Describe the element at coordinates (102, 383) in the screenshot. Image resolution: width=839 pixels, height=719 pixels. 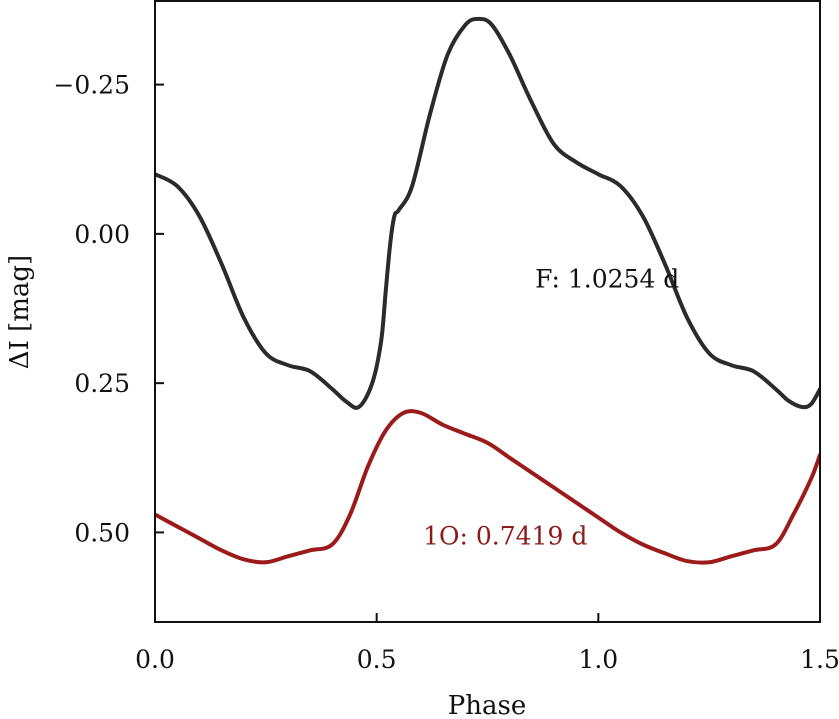
I see `y-tick-label: 0.25` at that location.